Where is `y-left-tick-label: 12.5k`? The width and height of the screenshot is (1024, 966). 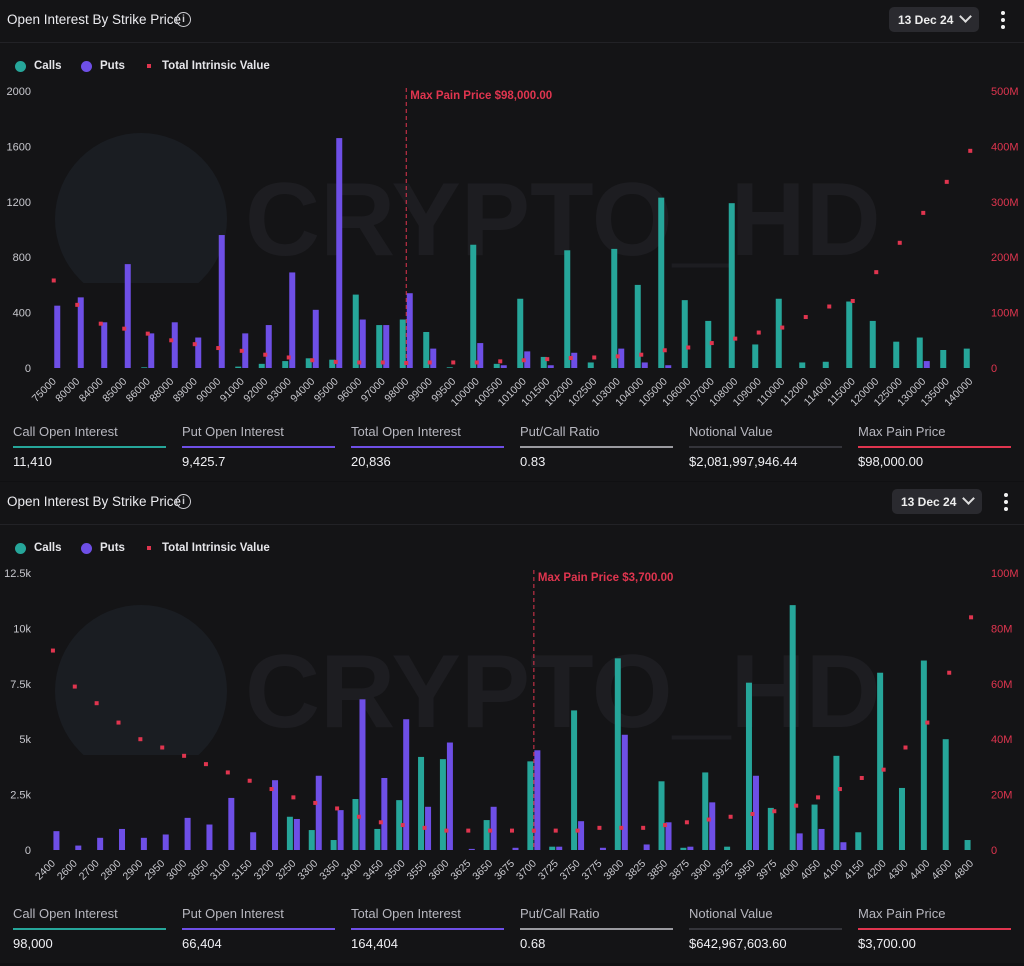
y-left-tick-label: 12.5k is located at coordinates (17, 574).